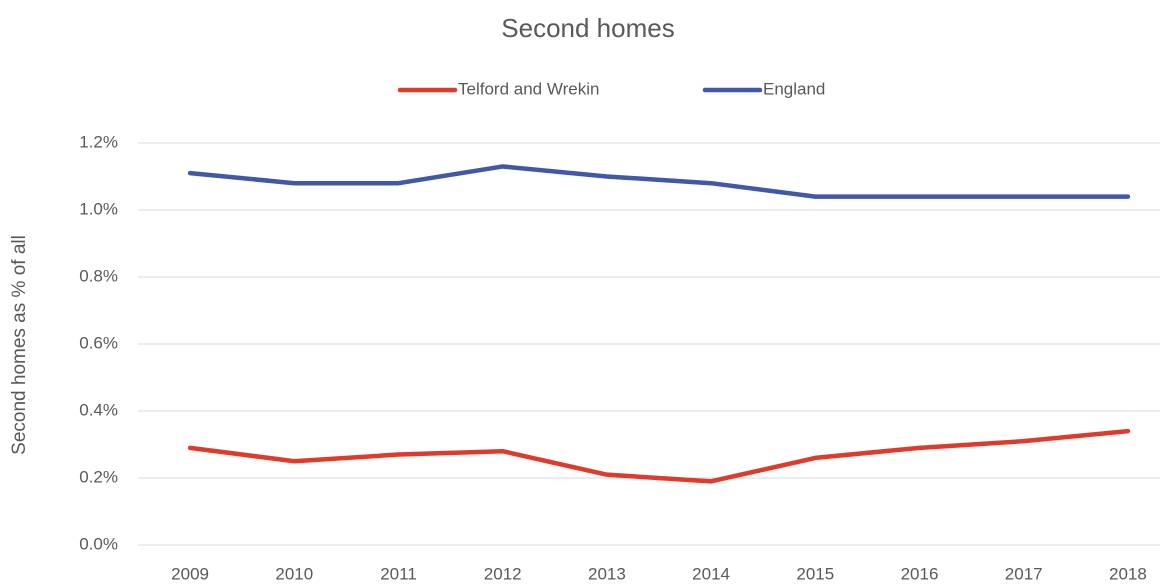 The image size is (1176, 588). Describe the element at coordinates (503, 573) in the screenshot. I see `x-tick-label: 2012` at that location.